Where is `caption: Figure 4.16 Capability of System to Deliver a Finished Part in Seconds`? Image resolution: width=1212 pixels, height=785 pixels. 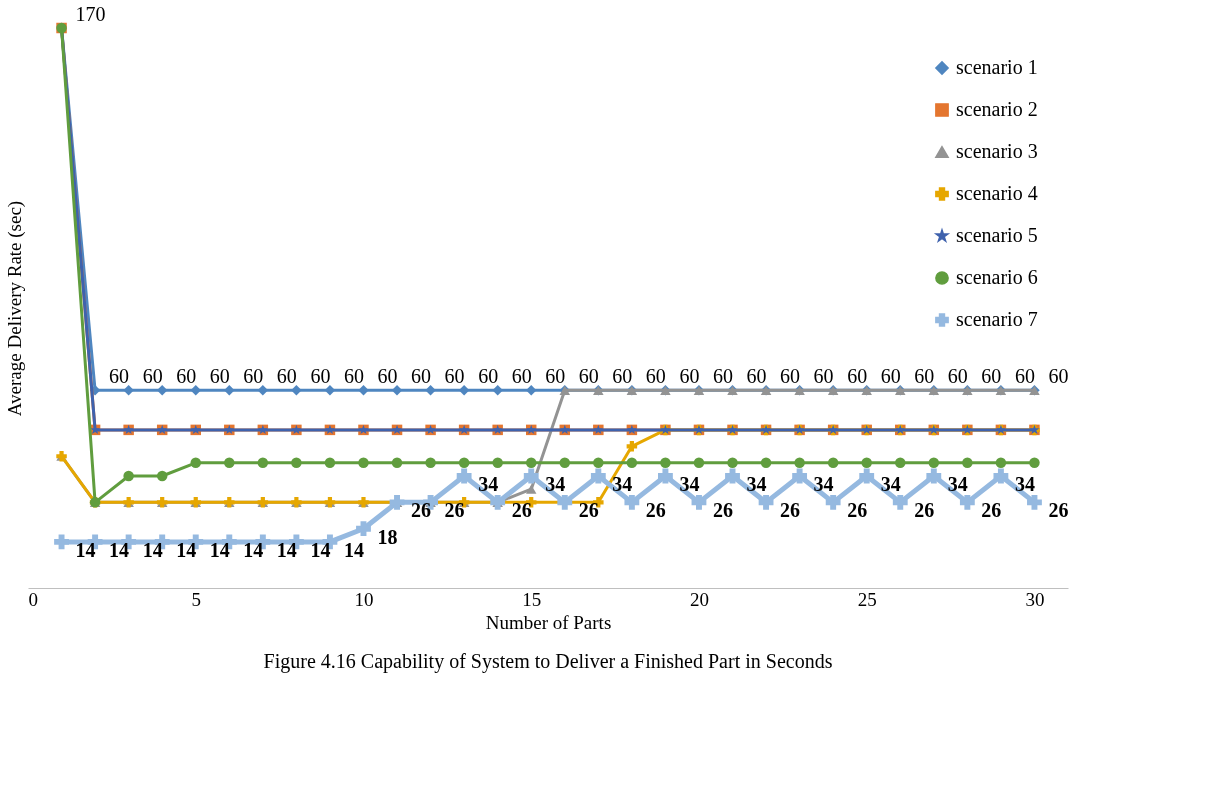
caption: Figure 4.16 Capability of System to Deliver a Finished Part in Seconds is located at coordinates (548, 661).